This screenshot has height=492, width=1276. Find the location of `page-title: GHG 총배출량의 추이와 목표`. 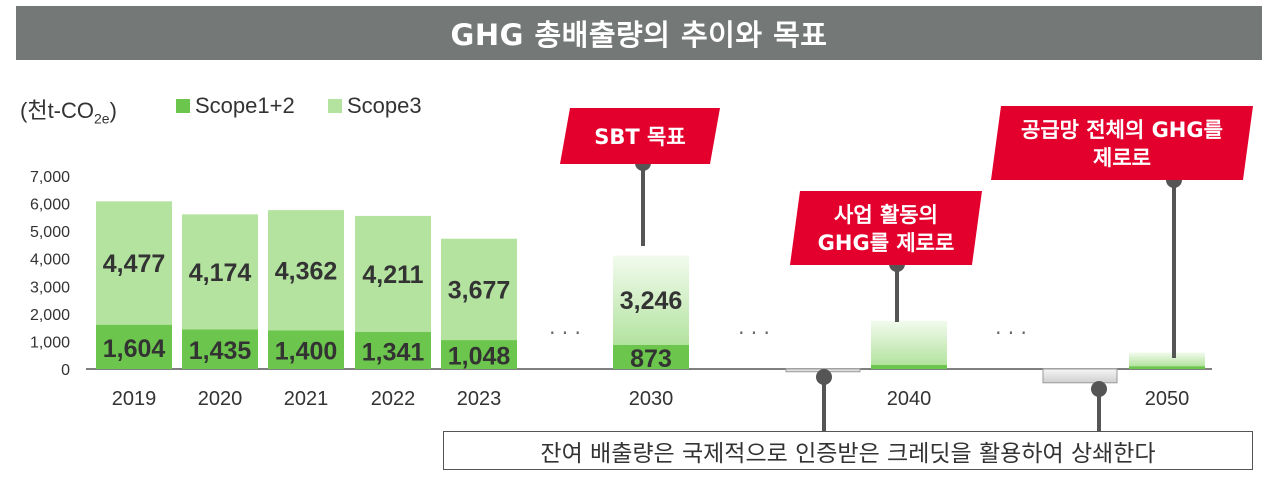

page-title: GHG 총배출량의 추이와 목표 is located at coordinates (639, 35).